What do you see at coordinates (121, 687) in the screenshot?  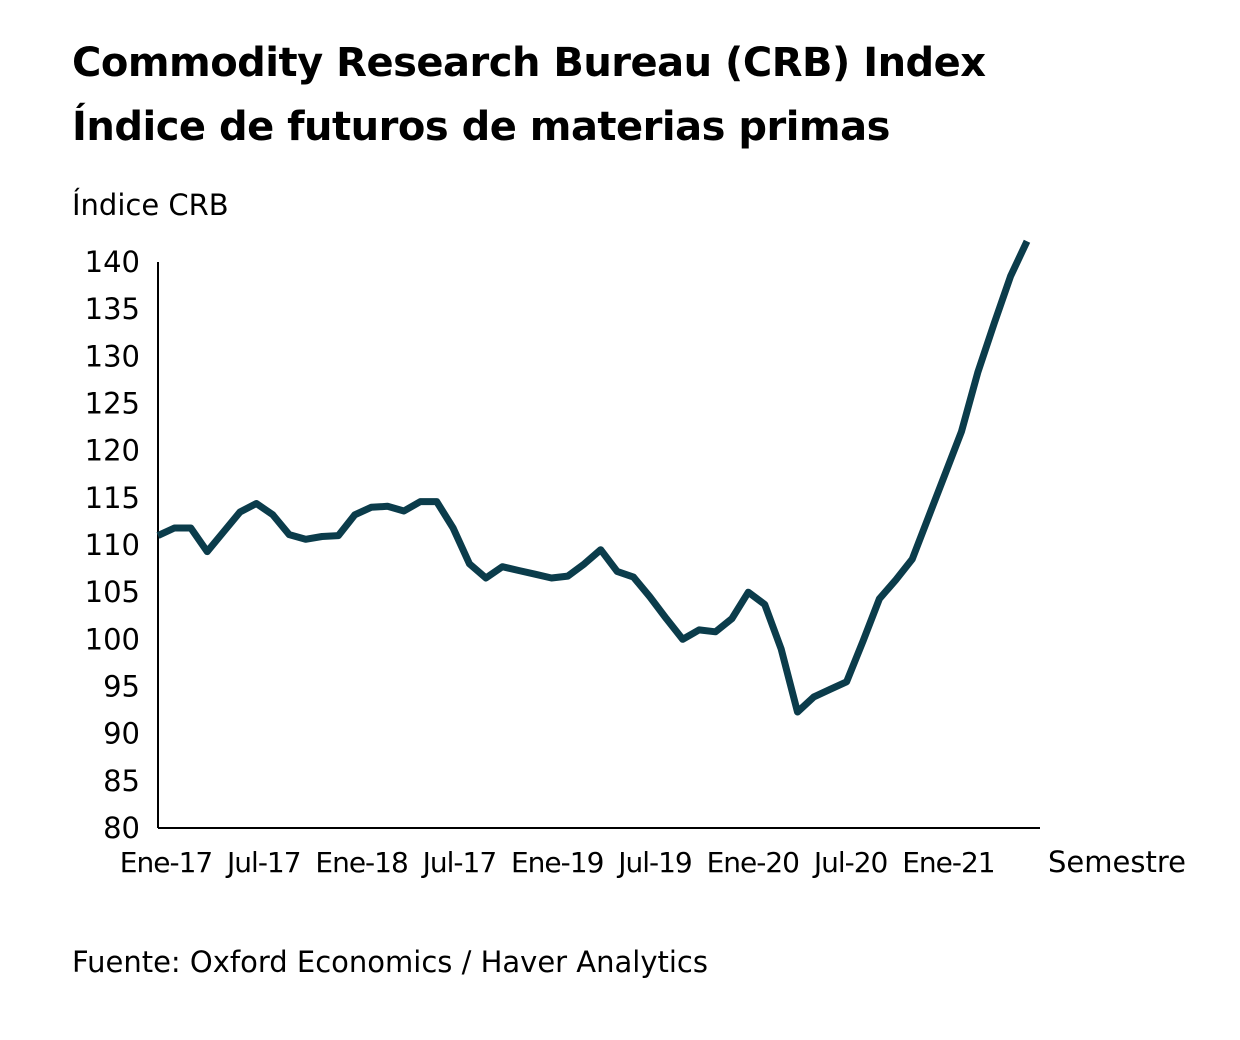 I see `y-tick-label: 95` at bounding box center [121, 687].